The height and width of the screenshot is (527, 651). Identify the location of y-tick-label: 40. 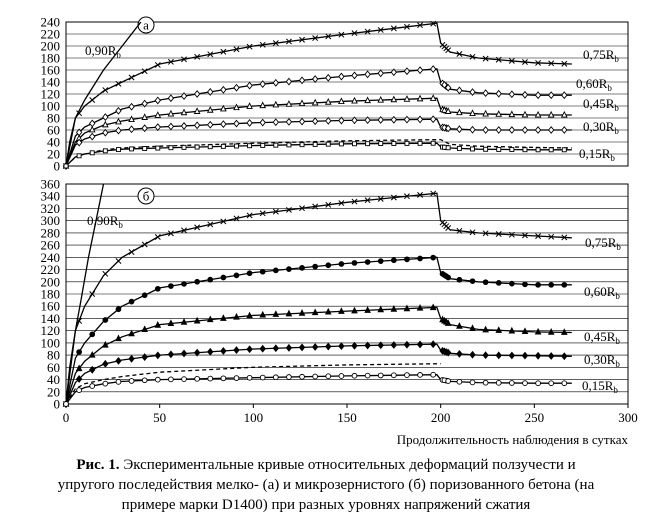
(53, 142).